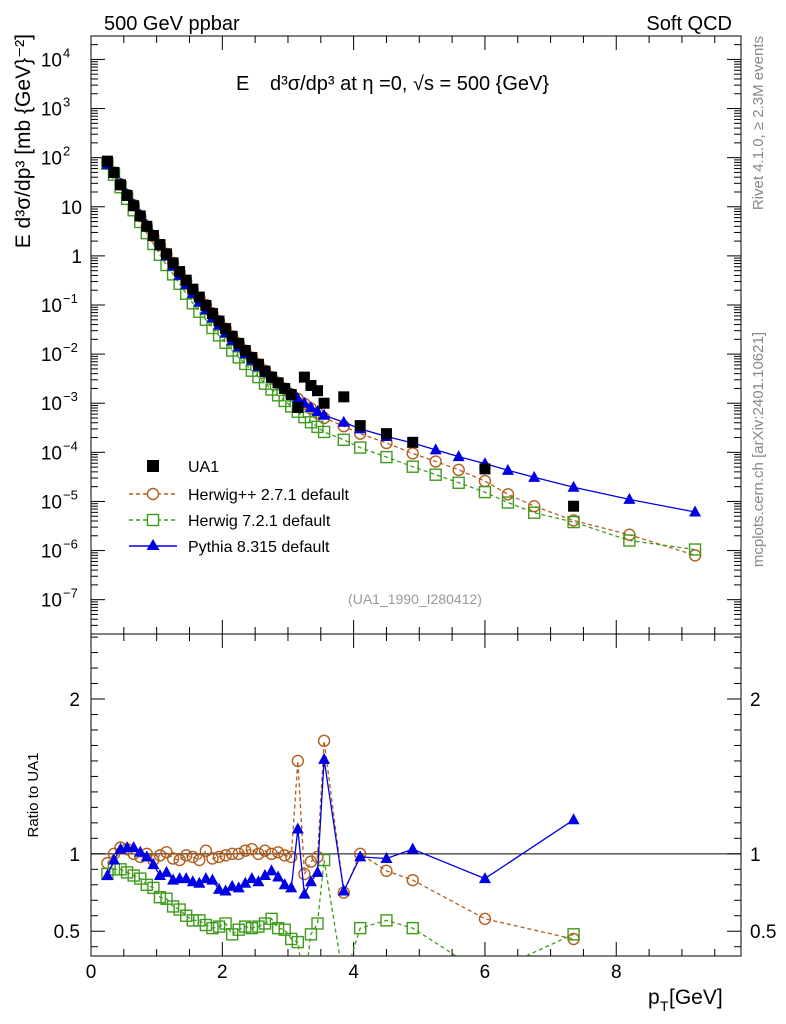 The width and height of the screenshot is (786, 1024). Describe the element at coordinates (70, 494) in the screenshot. I see `main-y-tick-exponent: −5` at that location.